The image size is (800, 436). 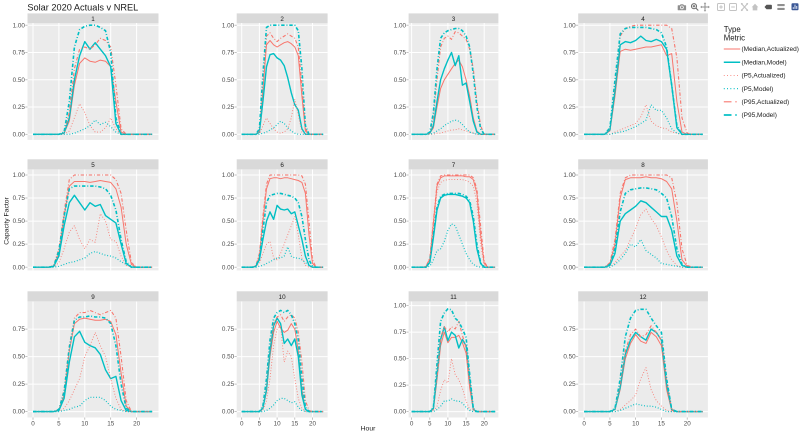 What do you see at coordinates (453, 297) in the screenshot?
I see `svg-text: 11` at bounding box center [453, 297].